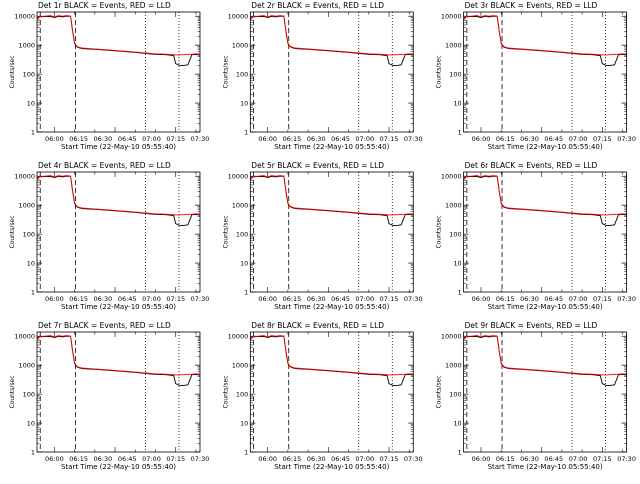  I want to click on panel-title: Det 6r BLACK = Events, RED = LLD, so click(531, 165).